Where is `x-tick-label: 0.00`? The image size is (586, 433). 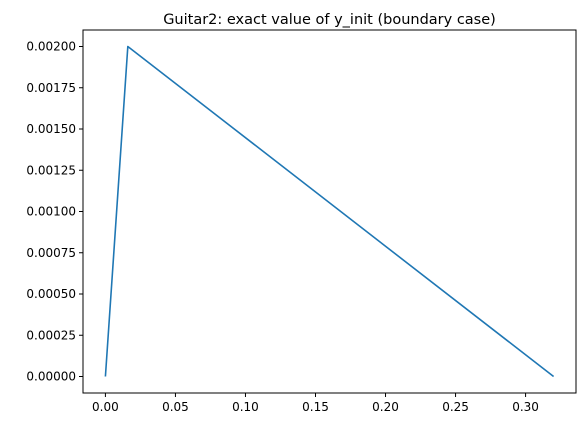
x-tick-label: 0.00 is located at coordinates (105, 407).